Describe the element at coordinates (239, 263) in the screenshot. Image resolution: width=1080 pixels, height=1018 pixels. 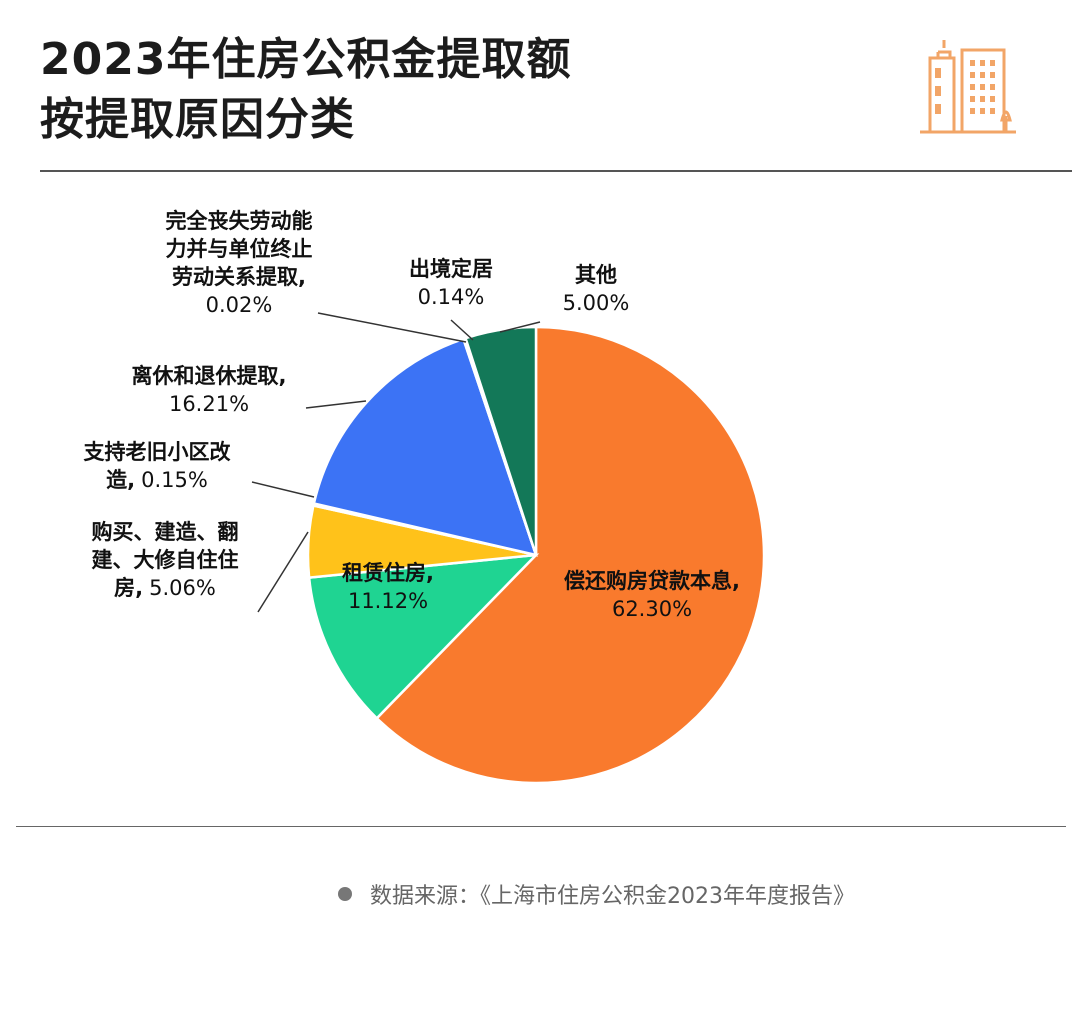
I see `slice-label: 完全丧失劳动能力并与单位终止劳动关系提取, 0.02%` at that location.